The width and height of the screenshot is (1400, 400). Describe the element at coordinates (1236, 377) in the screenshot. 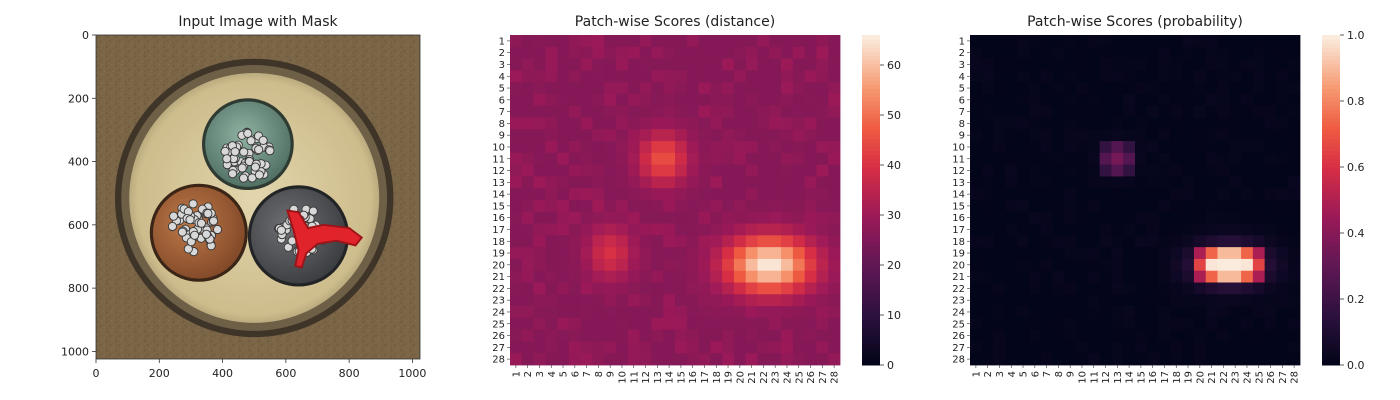

I see `heatmap-x-tick-label: 23` at that location.